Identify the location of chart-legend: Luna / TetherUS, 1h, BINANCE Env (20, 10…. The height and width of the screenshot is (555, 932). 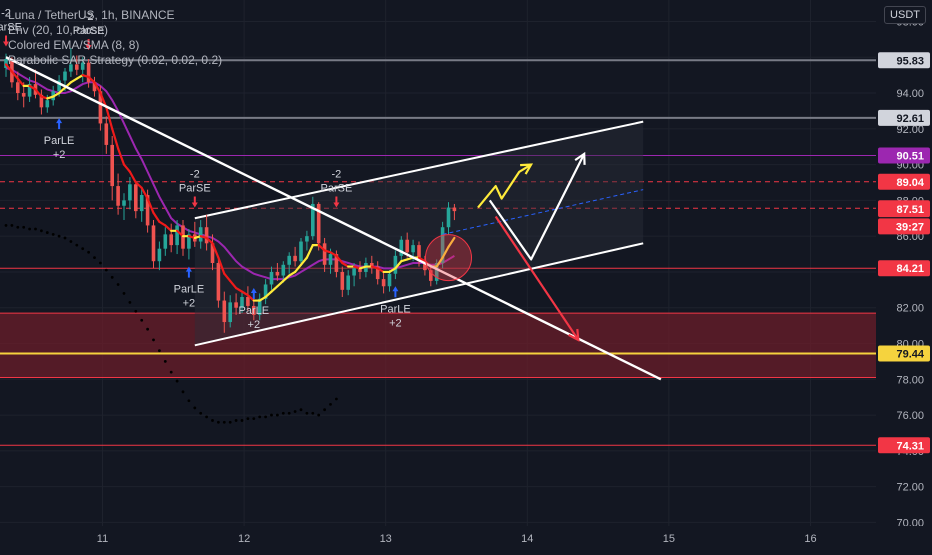
(115, 38).